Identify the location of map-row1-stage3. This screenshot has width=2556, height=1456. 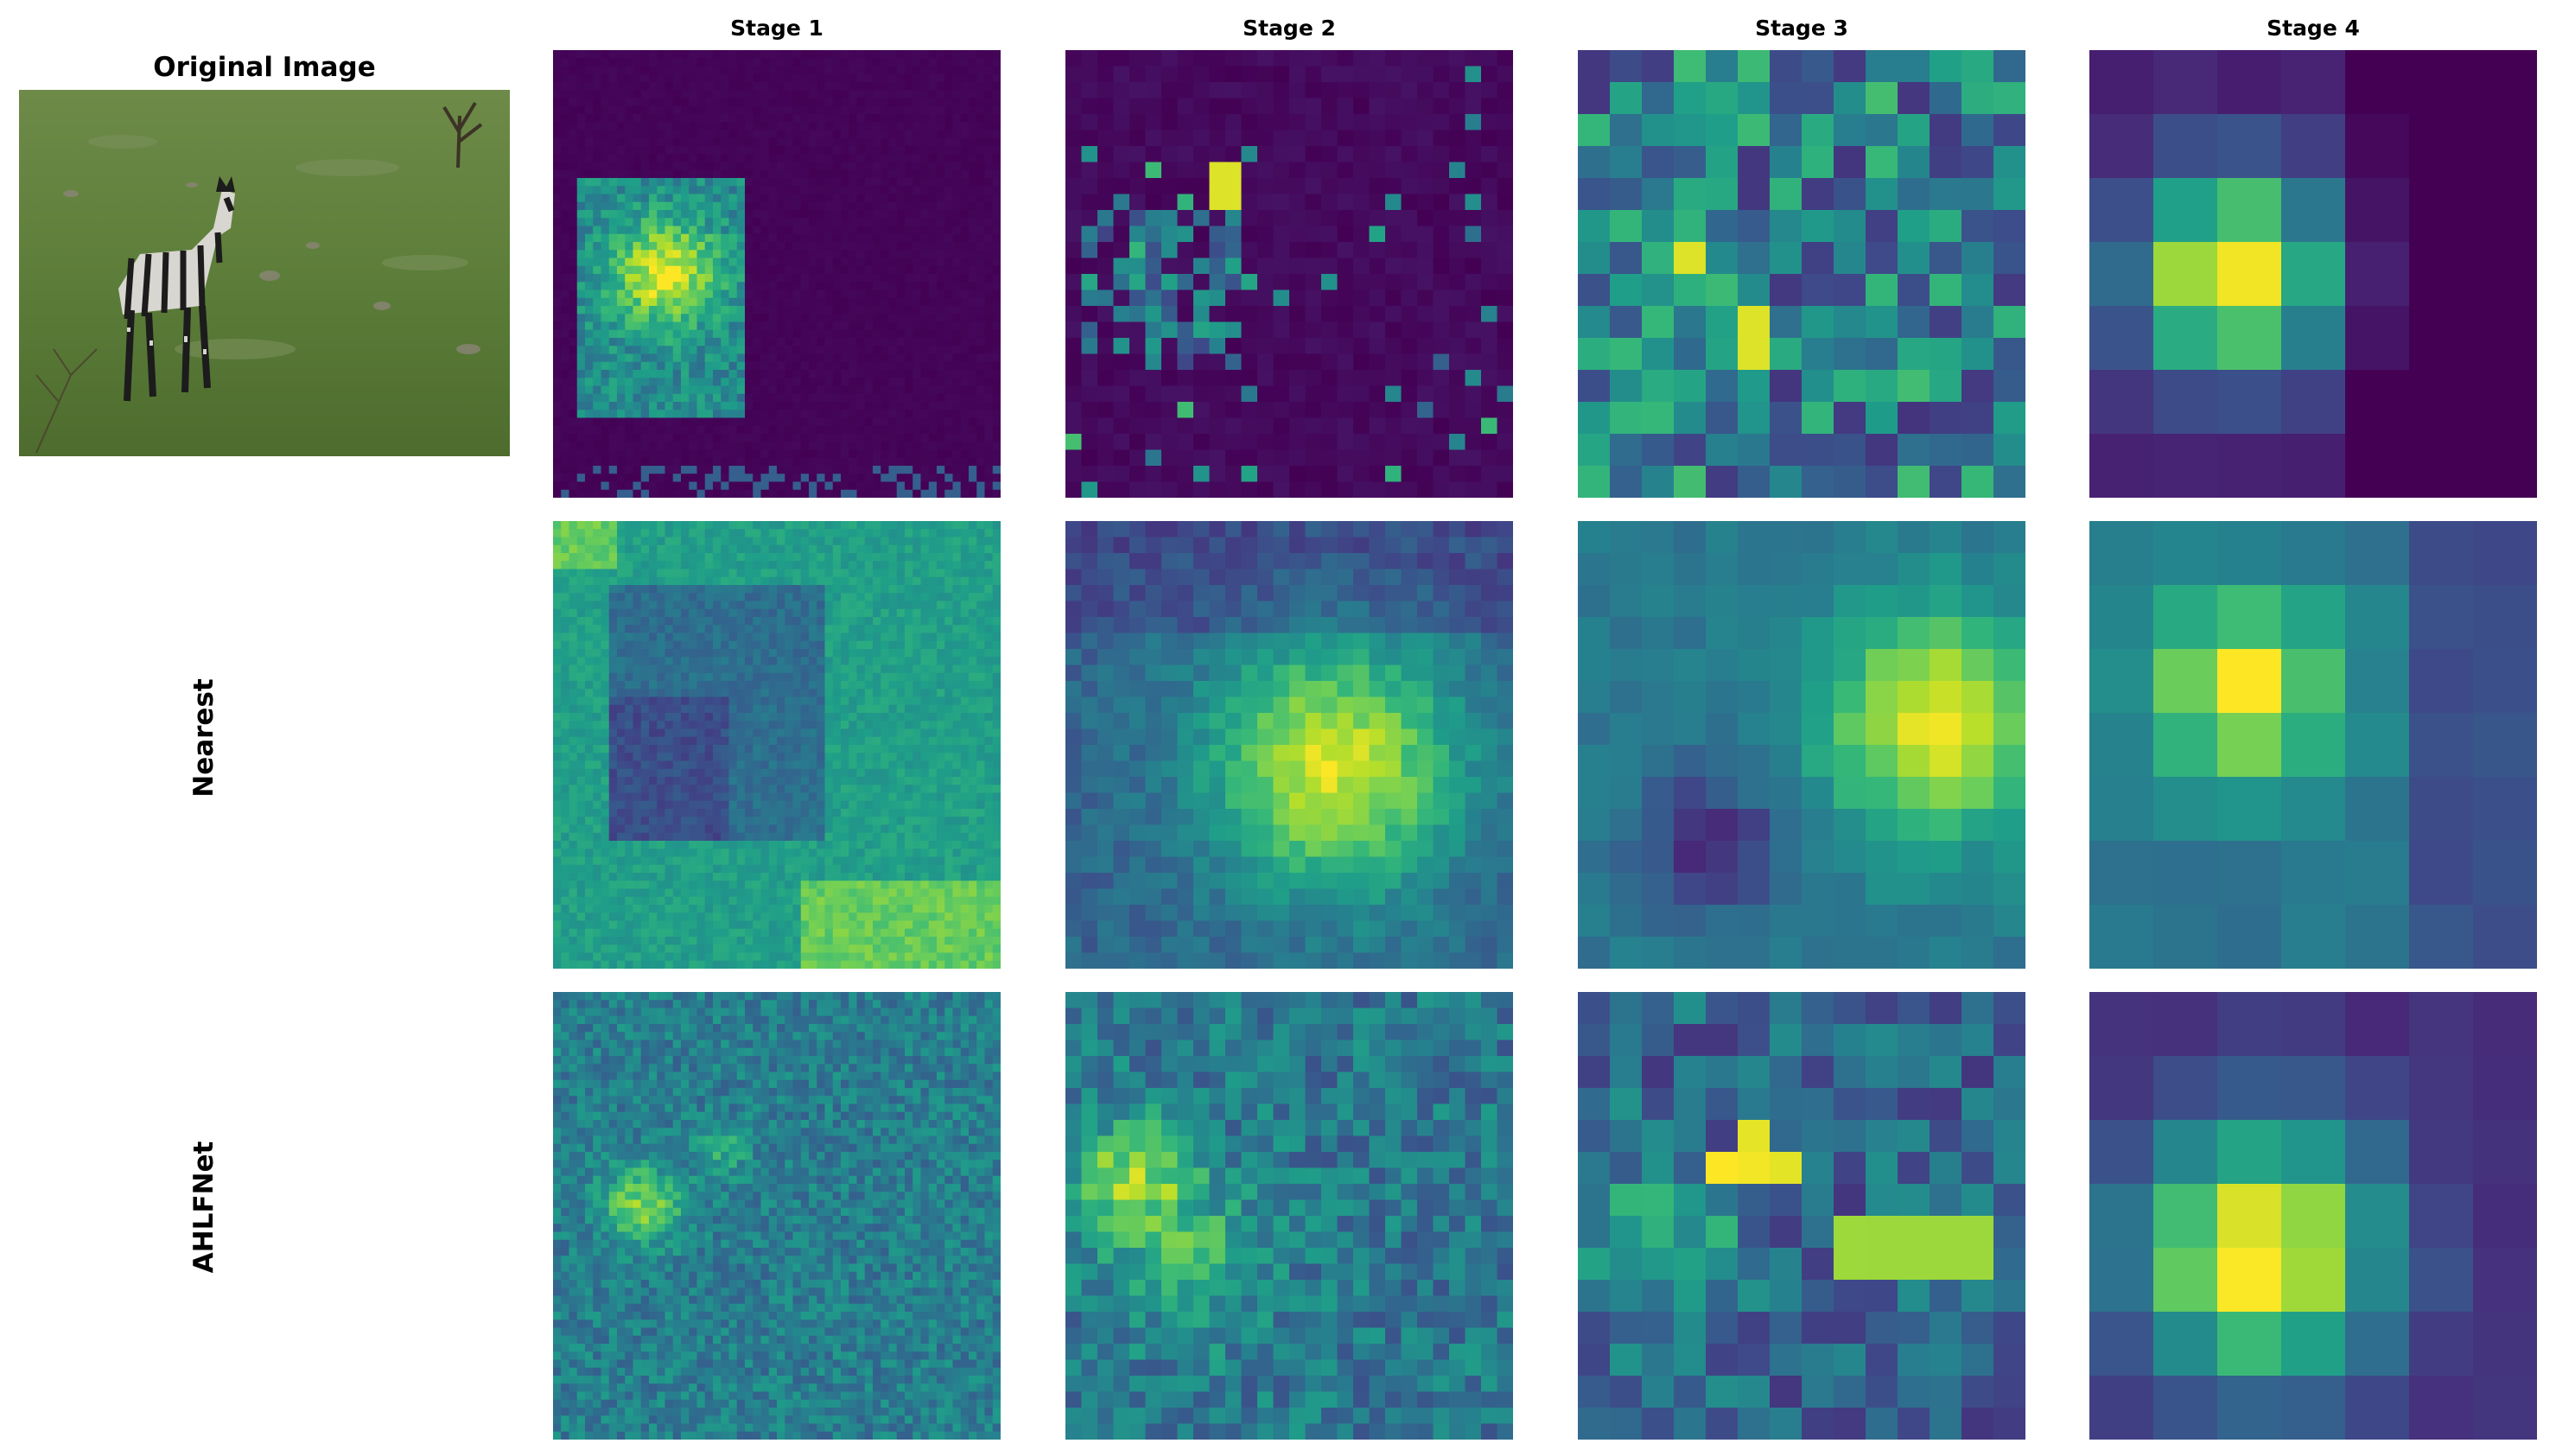
(1801, 274).